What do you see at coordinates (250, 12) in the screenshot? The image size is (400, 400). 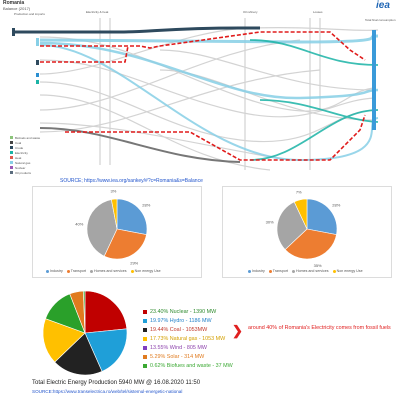 I see `sankey-top-label-2: Oil refinery` at bounding box center [250, 12].